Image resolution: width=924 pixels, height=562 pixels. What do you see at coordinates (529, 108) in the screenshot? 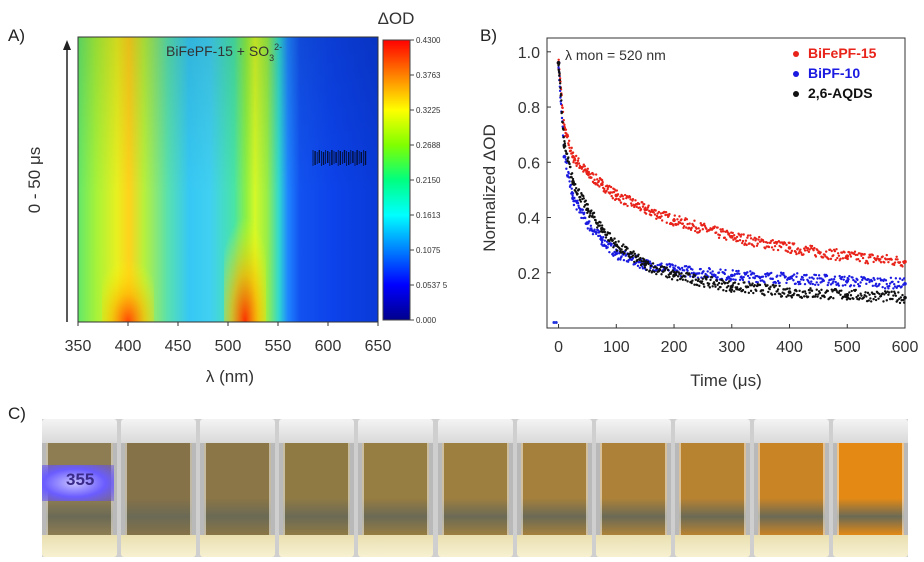
I see `decay-y-tick-label: 0.8` at bounding box center [529, 108].